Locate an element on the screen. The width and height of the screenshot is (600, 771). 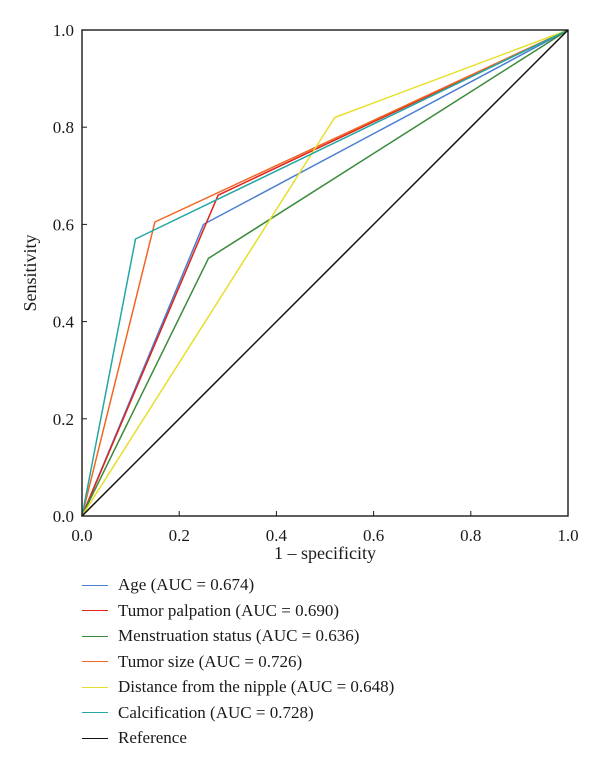
x-tick-label: 0.2 is located at coordinates (179, 535).